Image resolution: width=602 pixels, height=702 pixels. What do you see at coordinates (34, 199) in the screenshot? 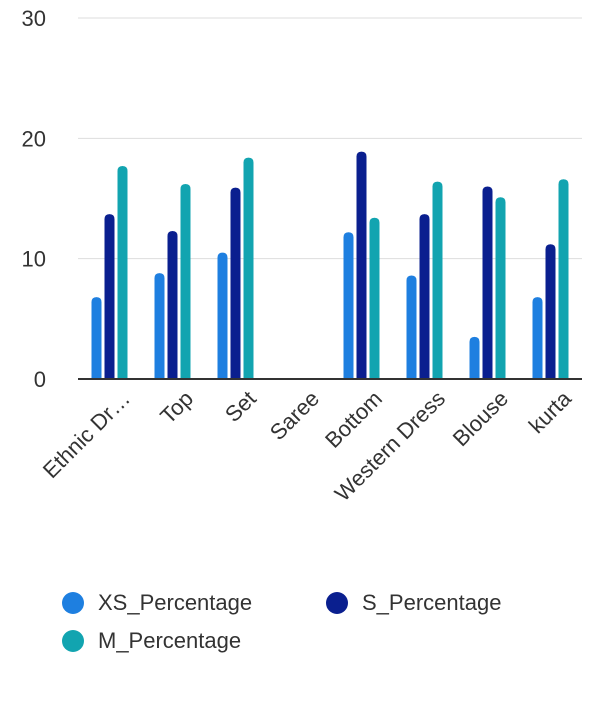
I see `y-axis-ticks: 0 10 20 30` at bounding box center [34, 199].